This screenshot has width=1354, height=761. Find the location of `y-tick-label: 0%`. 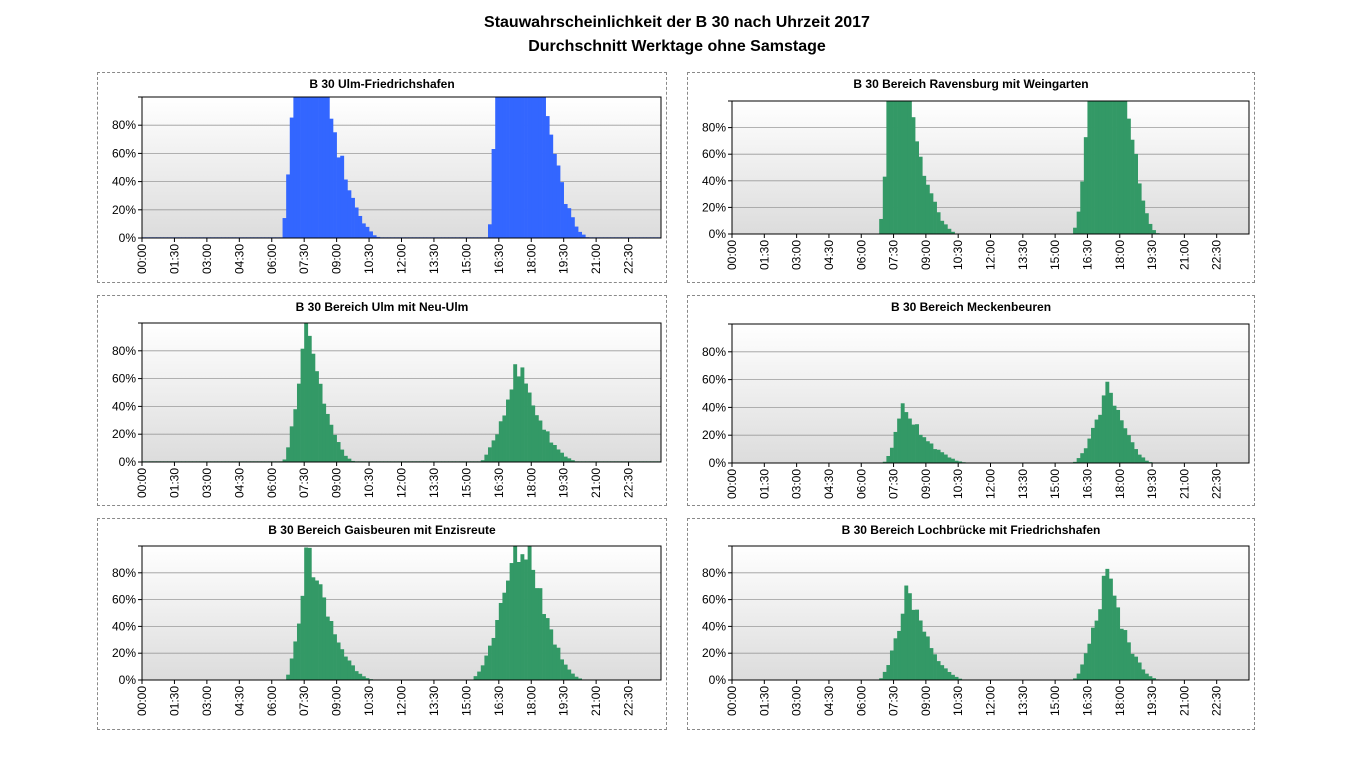

y-tick-label: 0% is located at coordinates (128, 462).